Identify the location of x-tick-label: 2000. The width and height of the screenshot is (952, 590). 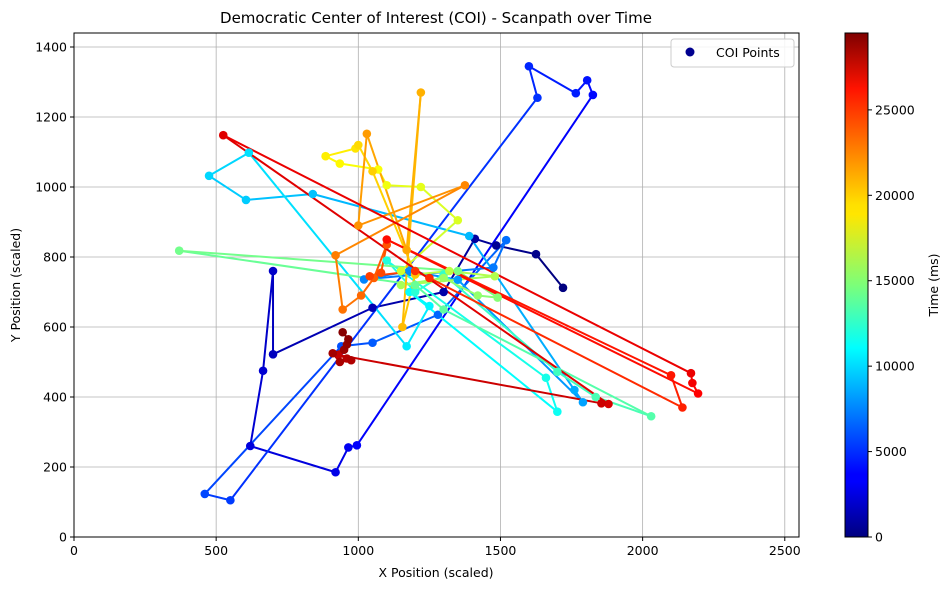
(643, 550).